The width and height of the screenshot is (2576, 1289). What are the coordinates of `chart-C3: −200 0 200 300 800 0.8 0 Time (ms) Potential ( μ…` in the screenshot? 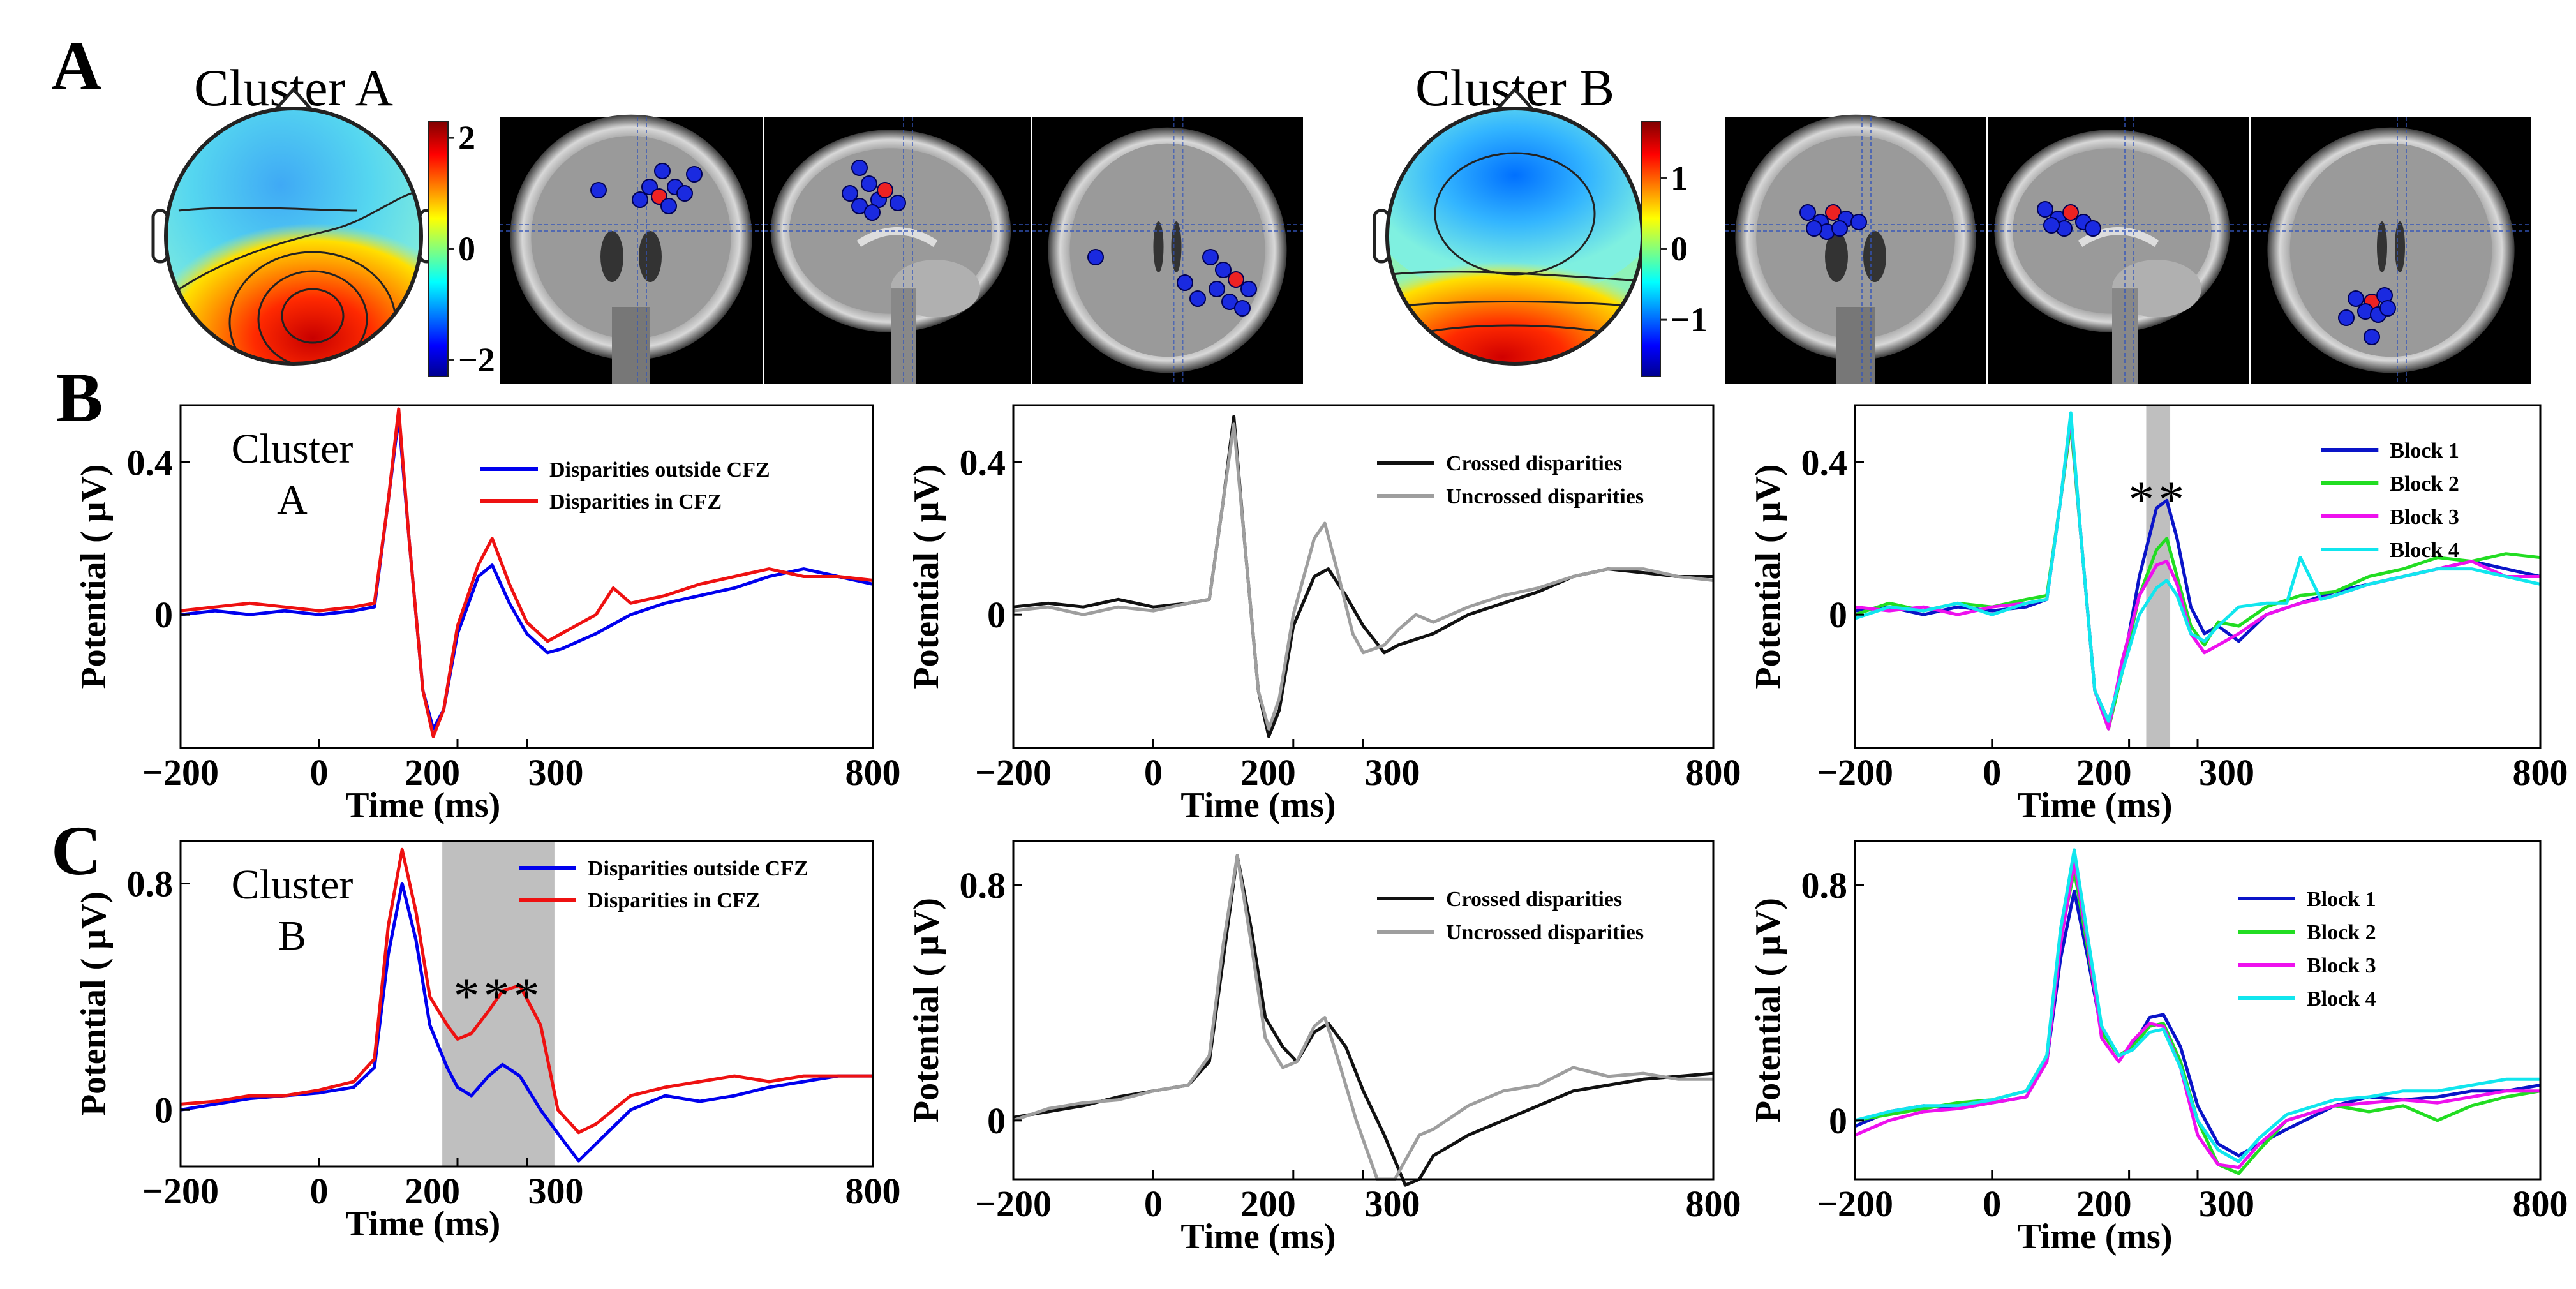 It's located at (2158, 1048).